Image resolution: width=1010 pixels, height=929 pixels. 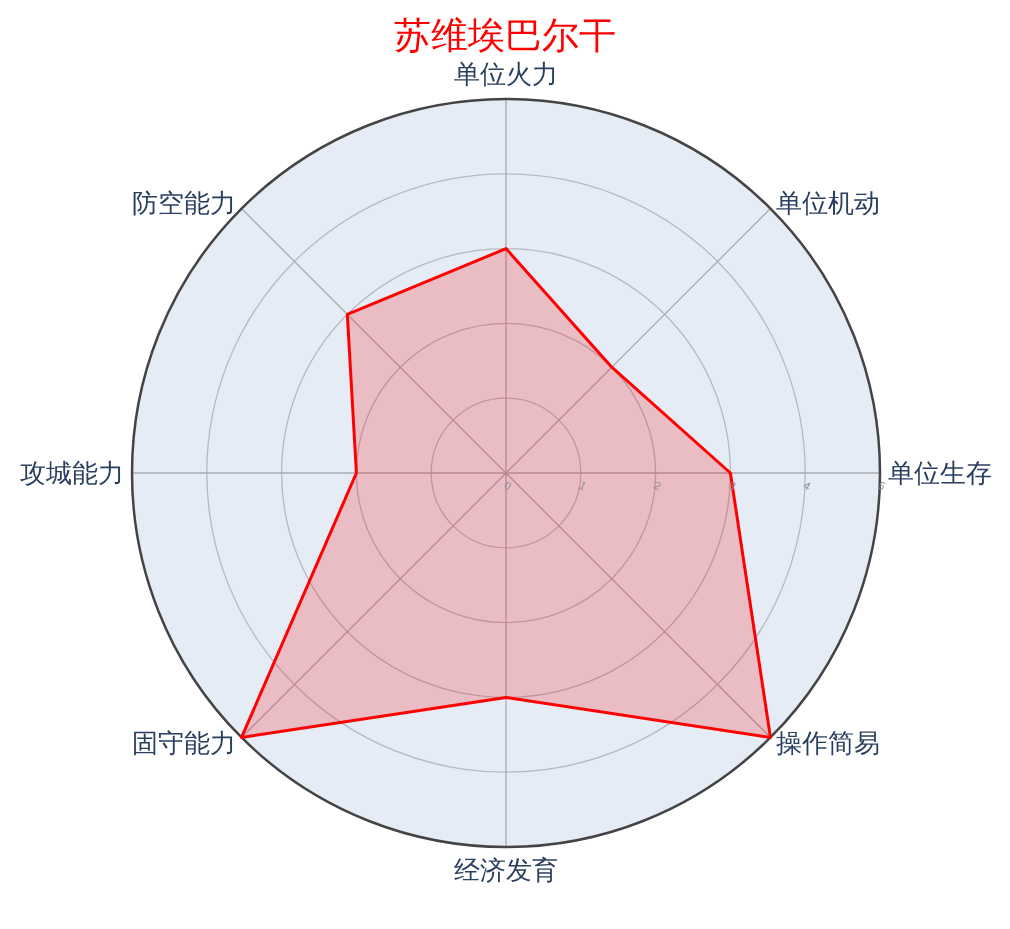 What do you see at coordinates (506, 870) in the screenshot?
I see `spoke-label: 经济发育` at bounding box center [506, 870].